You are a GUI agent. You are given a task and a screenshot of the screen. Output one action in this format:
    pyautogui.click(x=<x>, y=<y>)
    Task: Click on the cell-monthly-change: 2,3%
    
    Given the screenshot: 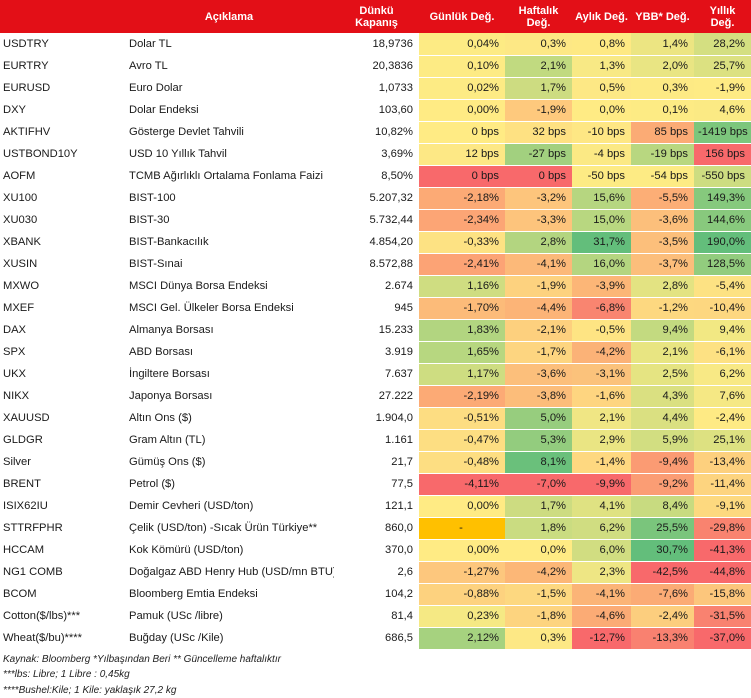 What is the action you would take?
    pyautogui.click(x=601, y=572)
    